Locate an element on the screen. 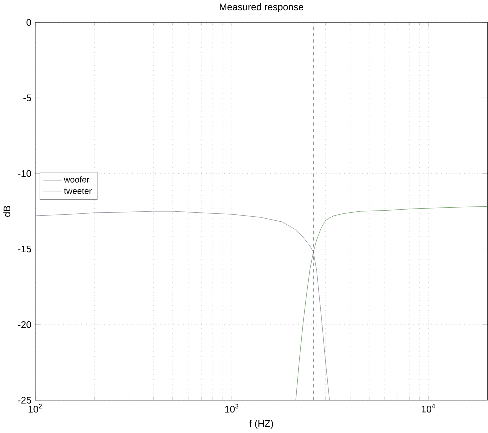  chart-title: Measured response is located at coordinates (262, 8).